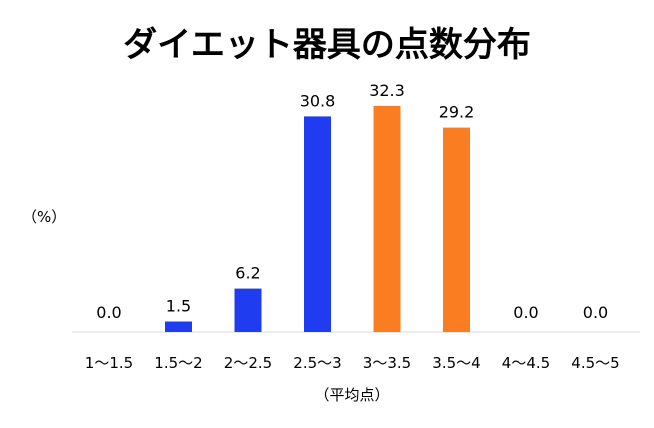 Image resolution: width=654 pixels, height=428 pixels. Describe the element at coordinates (595, 363) in the screenshot. I see `x-tick-label: 4.5〜5` at that location.